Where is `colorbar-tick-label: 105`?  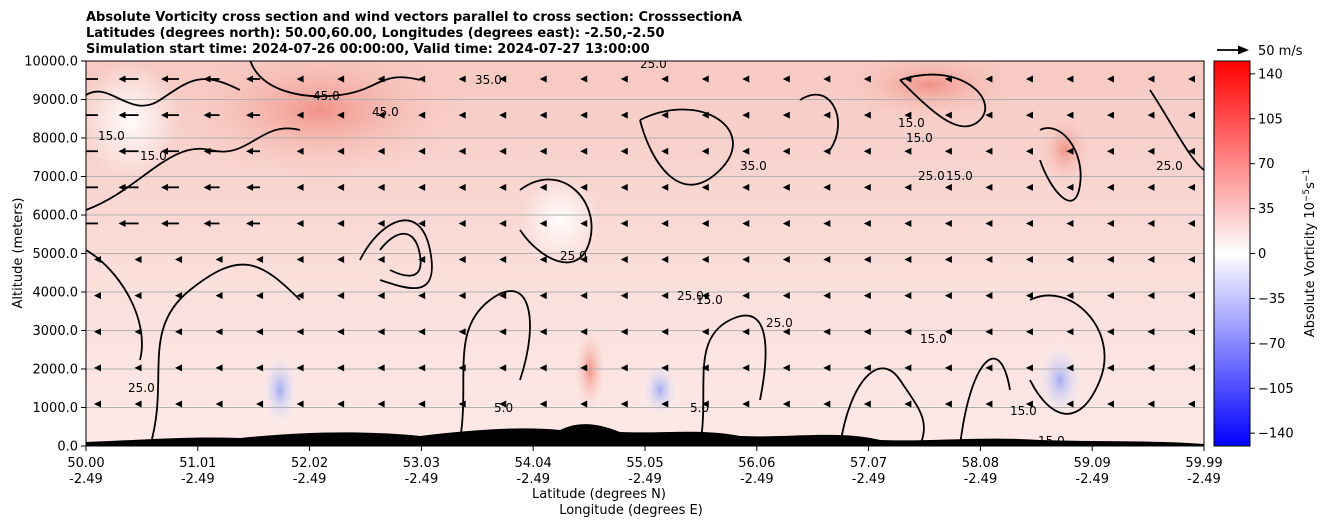 colorbar-tick-label: 105 is located at coordinates (1270, 119).